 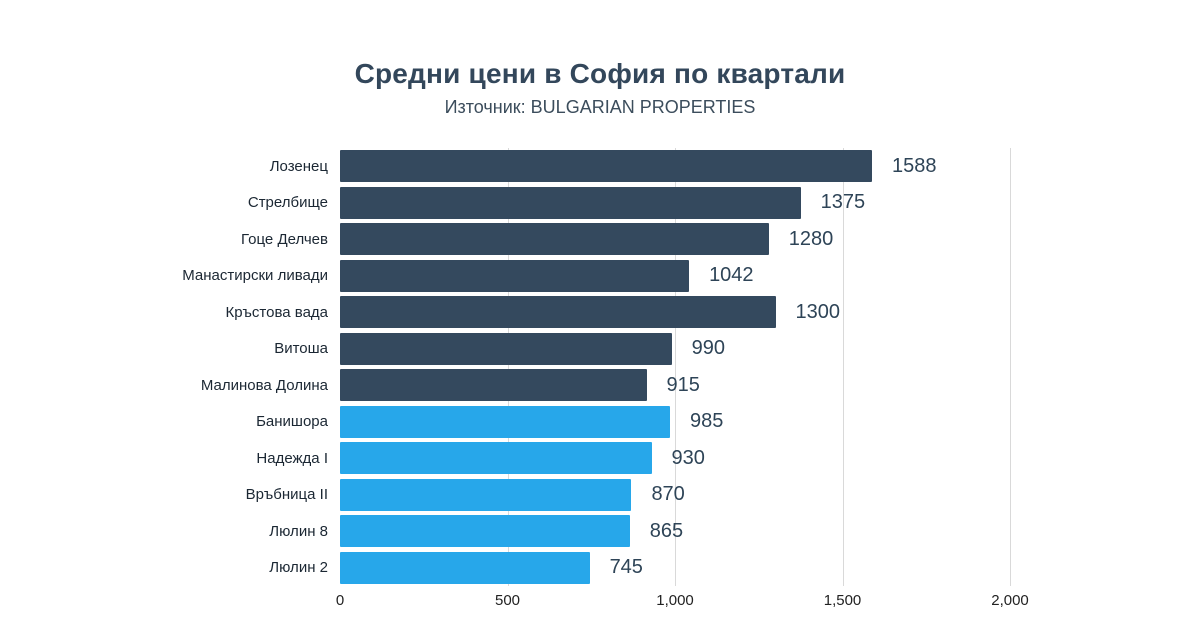 I want to click on chart-title: Средни цени в София по квартали, so click(x=600, y=73).